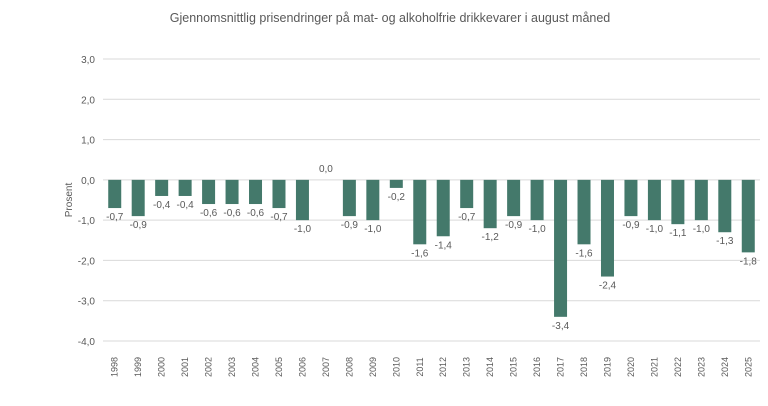  Describe the element at coordinates (88, 141) in the screenshot. I see `y-tick-label: 1,0` at that location.